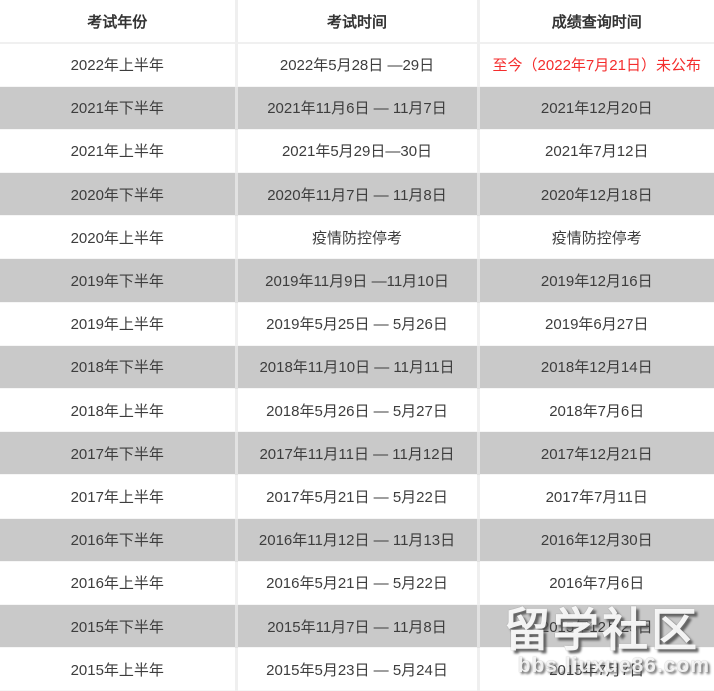 This screenshot has width=714, height=691. I want to click on score-query-time-cell: 2018年12月14日, so click(596, 367).